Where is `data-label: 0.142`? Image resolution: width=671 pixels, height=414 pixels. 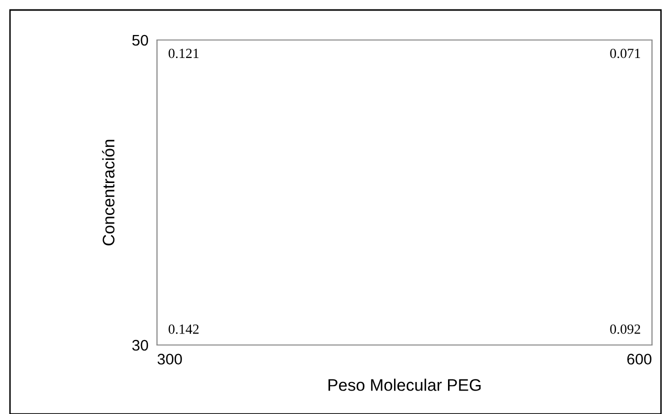 data-label: 0.142 is located at coordinates (183, 329).